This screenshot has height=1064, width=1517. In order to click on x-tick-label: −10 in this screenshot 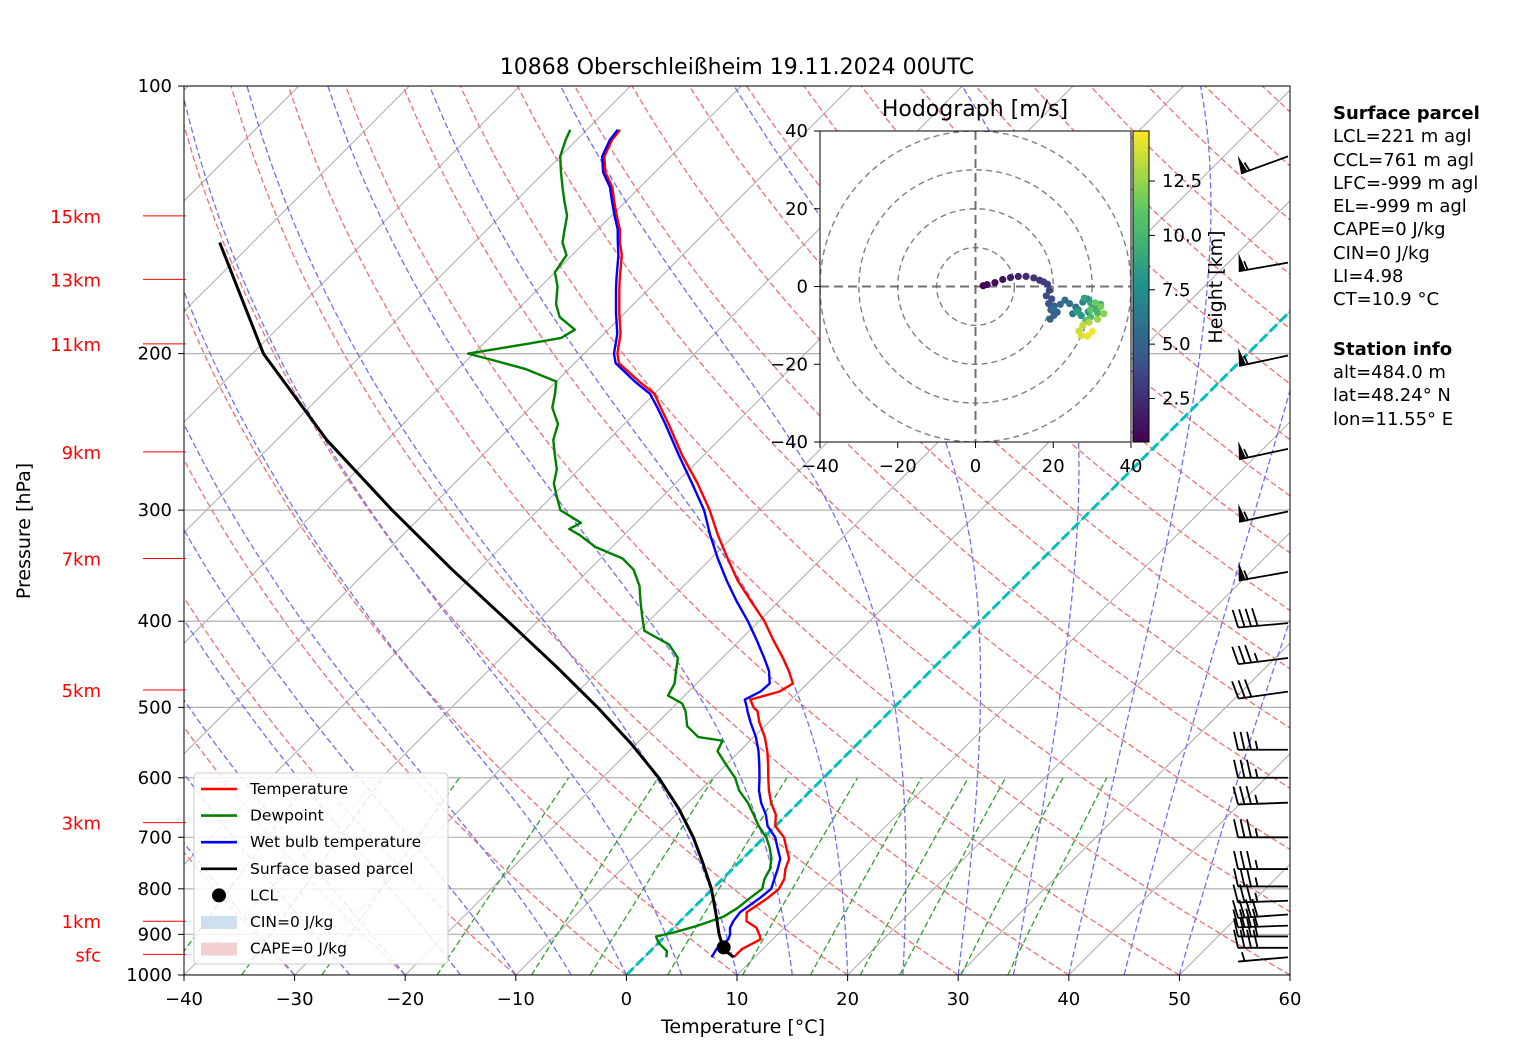, I will do `click(516, 999)`.